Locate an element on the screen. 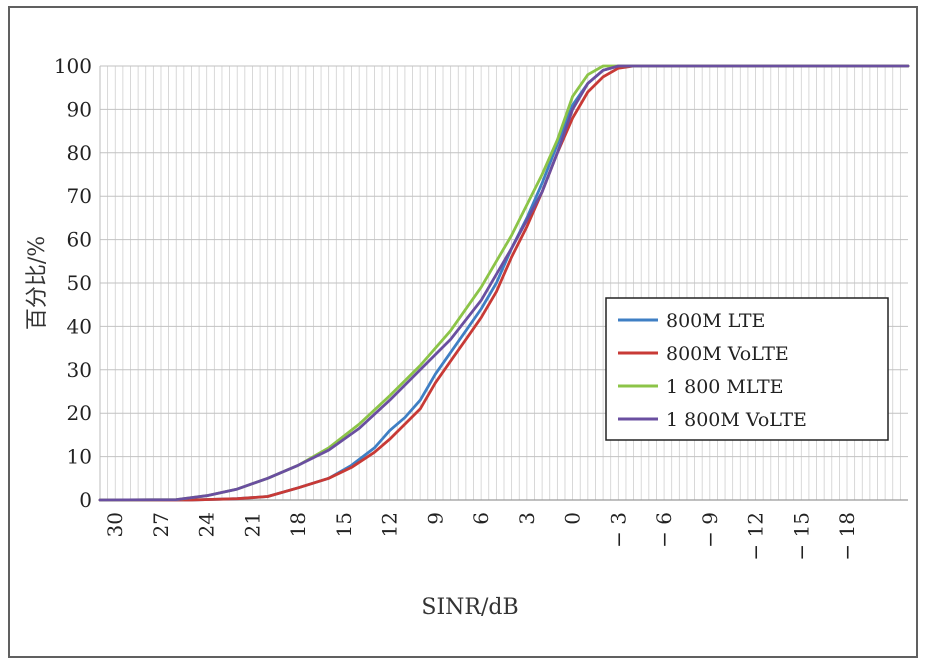 This screenshot has height=668, width=928. x-tick-label: 0 is located at coordinates (573, 518).